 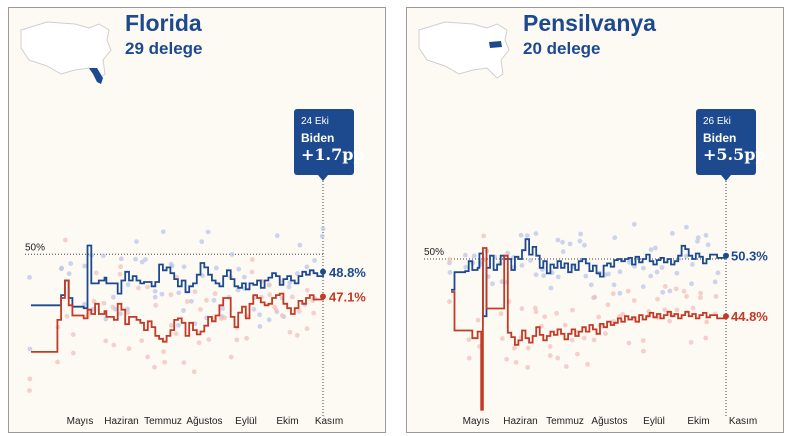 I want to click on x-tick-label: Ağustos, so click(x=609, y=421).